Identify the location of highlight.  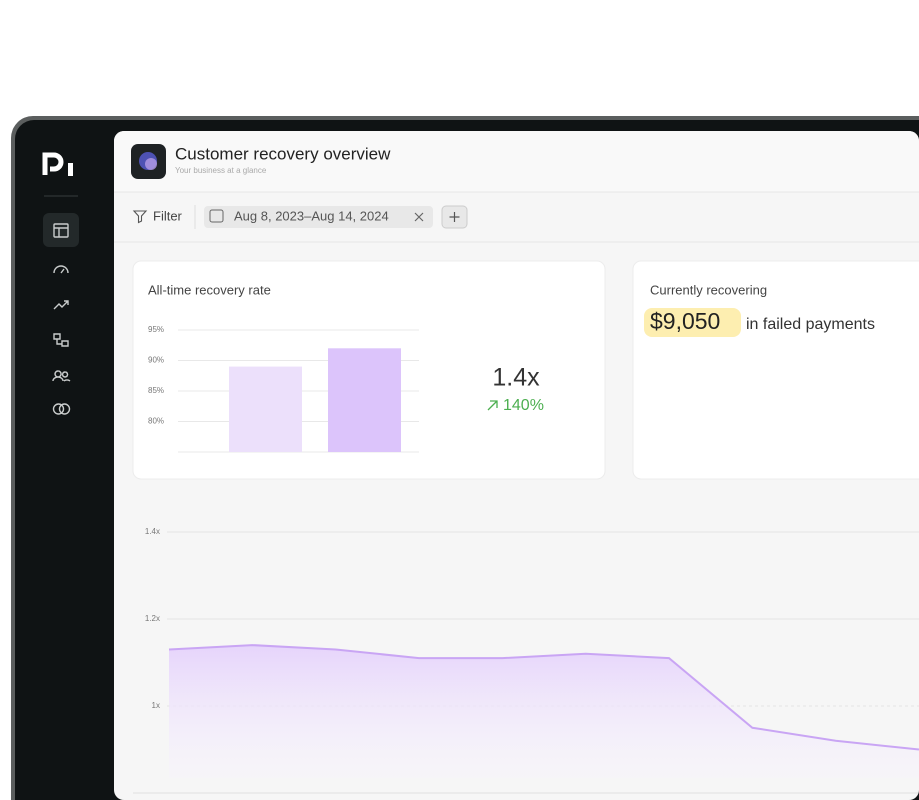
(692, 322).